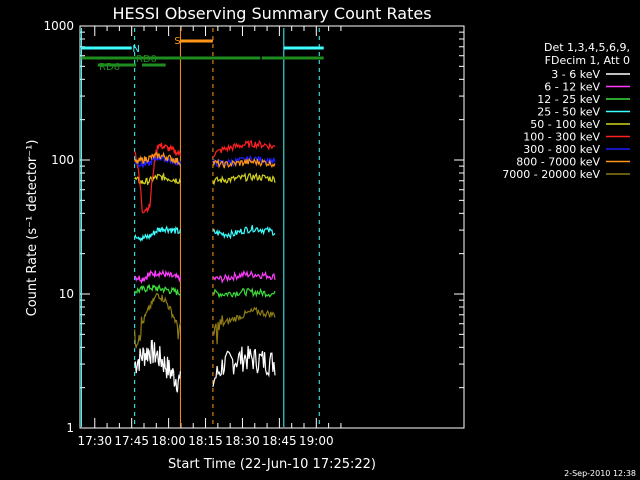 The width and height of the screenshot is (640, 480). Describe the element at coordinates (271, 13) in the screenshot. I see `chart-title: HESSI Observing Summary Count Rates` at that location.